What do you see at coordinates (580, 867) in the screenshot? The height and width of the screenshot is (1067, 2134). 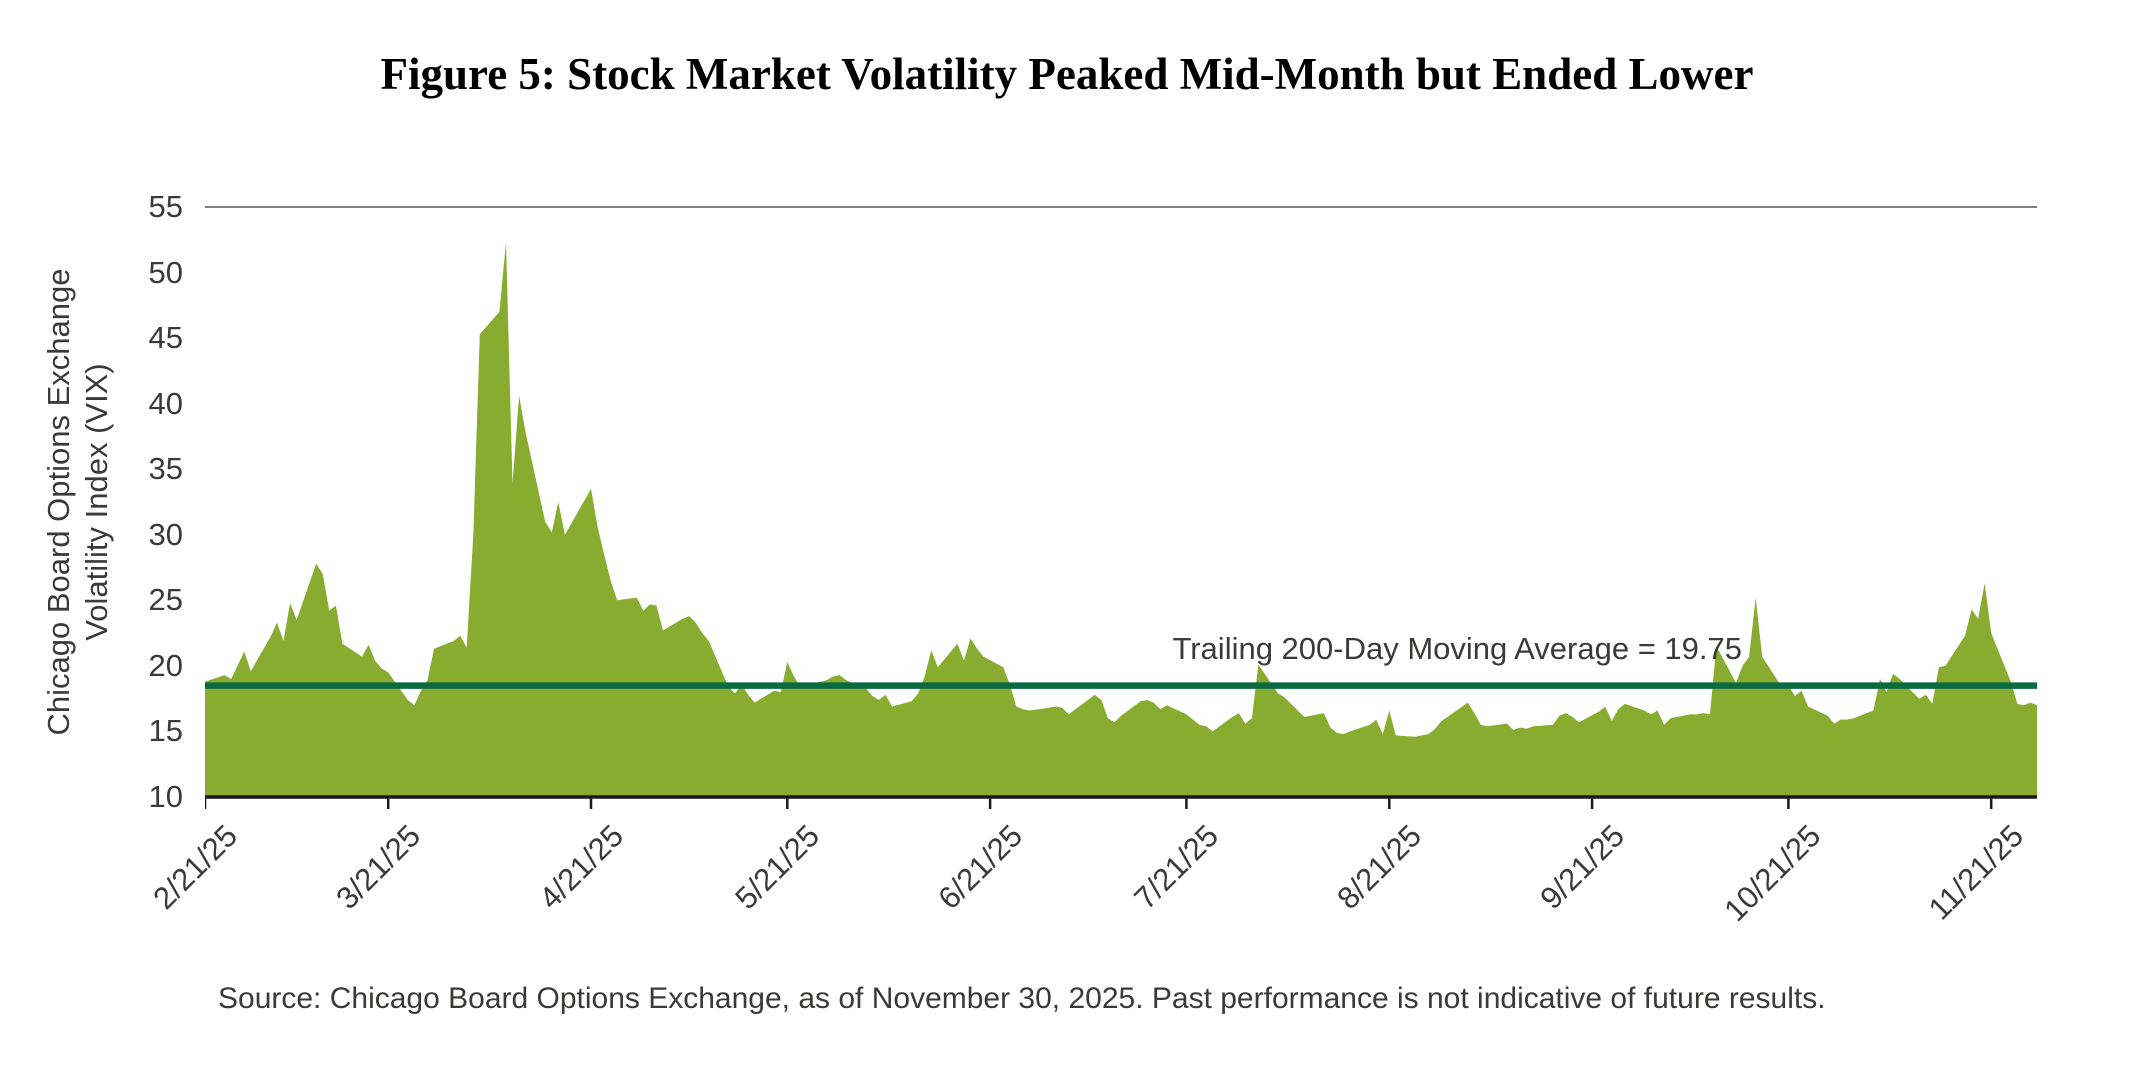 I see `x-tick-label: 4/21/25` at bounding box center [580, 867].